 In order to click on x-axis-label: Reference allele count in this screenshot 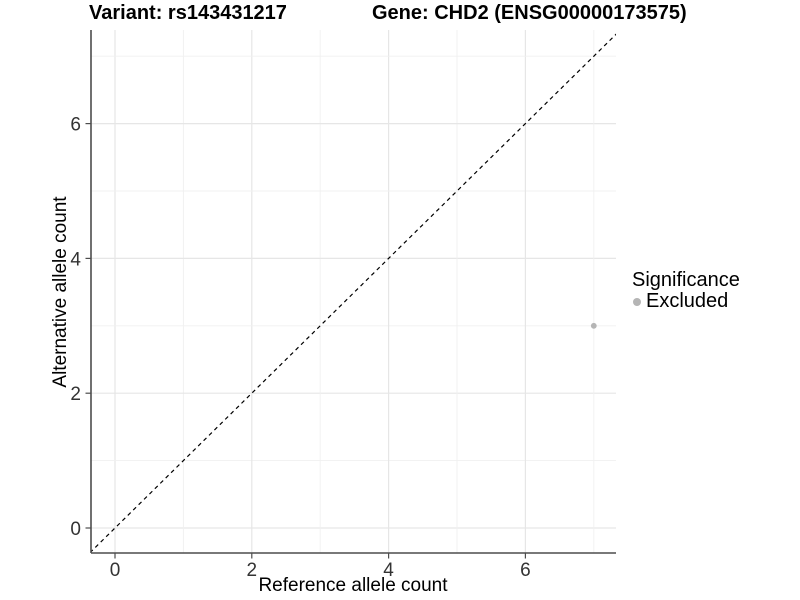, I will do `click(353, 585)`.